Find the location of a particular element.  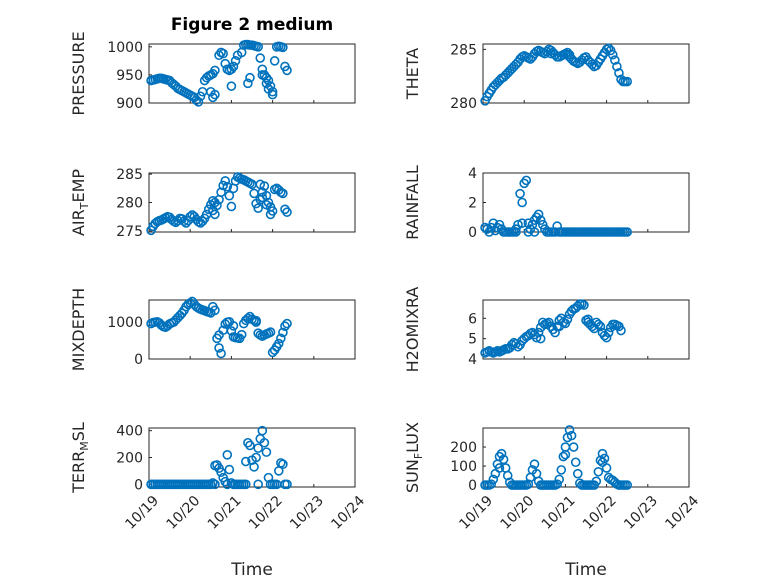

subplot-3: 275 280 285 AIRTEMP is located at coordinates (212, 203).